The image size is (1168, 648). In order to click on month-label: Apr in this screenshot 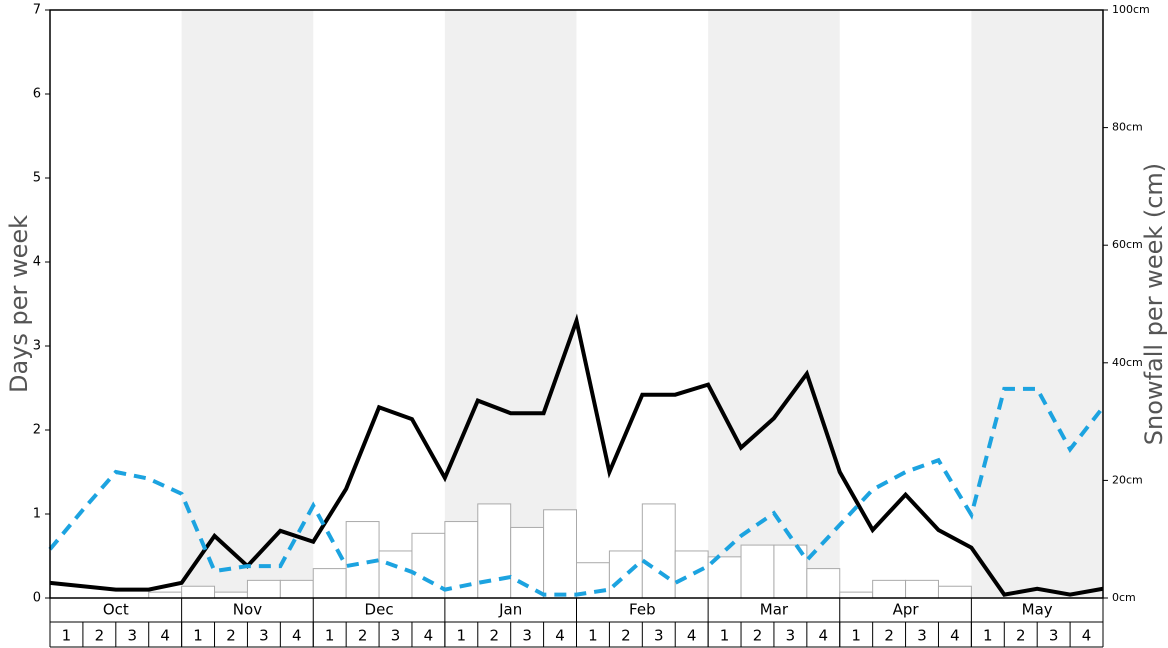, I will do `click(906, 610)`.